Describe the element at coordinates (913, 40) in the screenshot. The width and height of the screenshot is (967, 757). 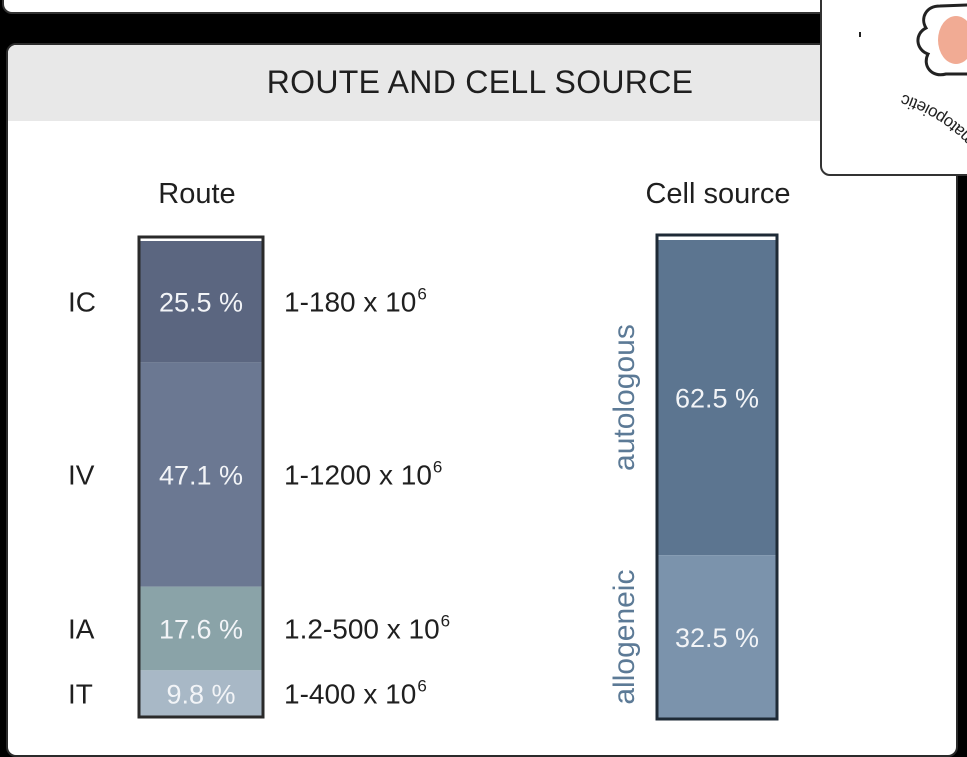
I see `cell-cluster-icon` at that location.